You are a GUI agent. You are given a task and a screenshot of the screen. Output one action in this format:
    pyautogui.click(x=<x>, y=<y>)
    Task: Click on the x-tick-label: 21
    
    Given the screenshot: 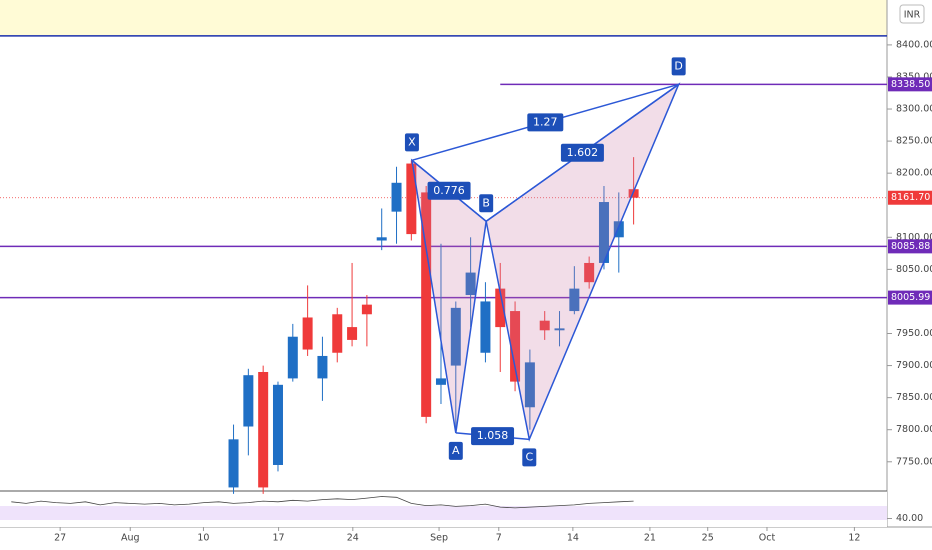 What is the action you would take?
    pyautogui.click(x=650, y=538)
    